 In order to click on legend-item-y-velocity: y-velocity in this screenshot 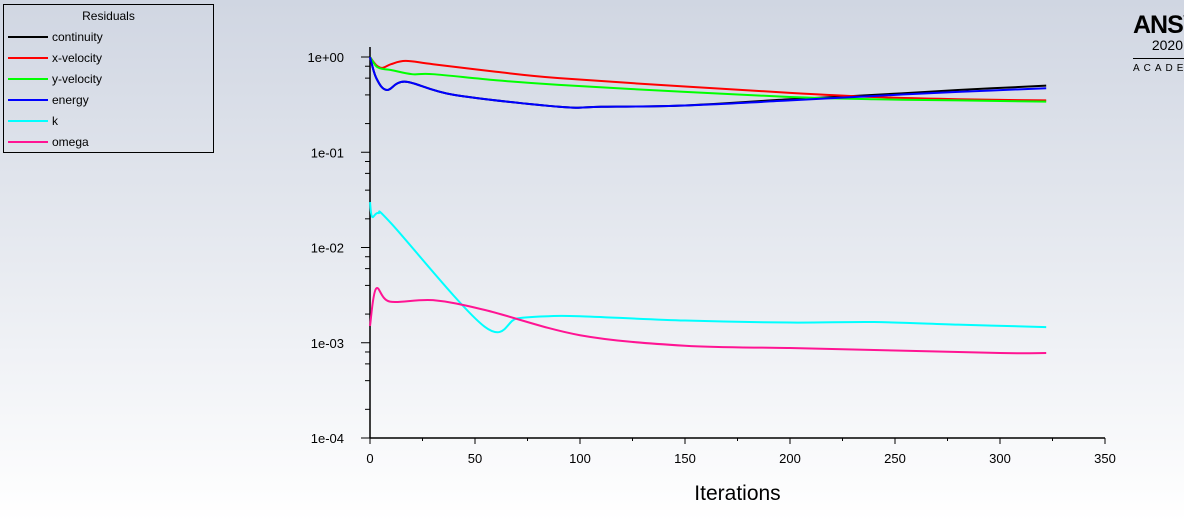, I will do `click(108, 78)`.